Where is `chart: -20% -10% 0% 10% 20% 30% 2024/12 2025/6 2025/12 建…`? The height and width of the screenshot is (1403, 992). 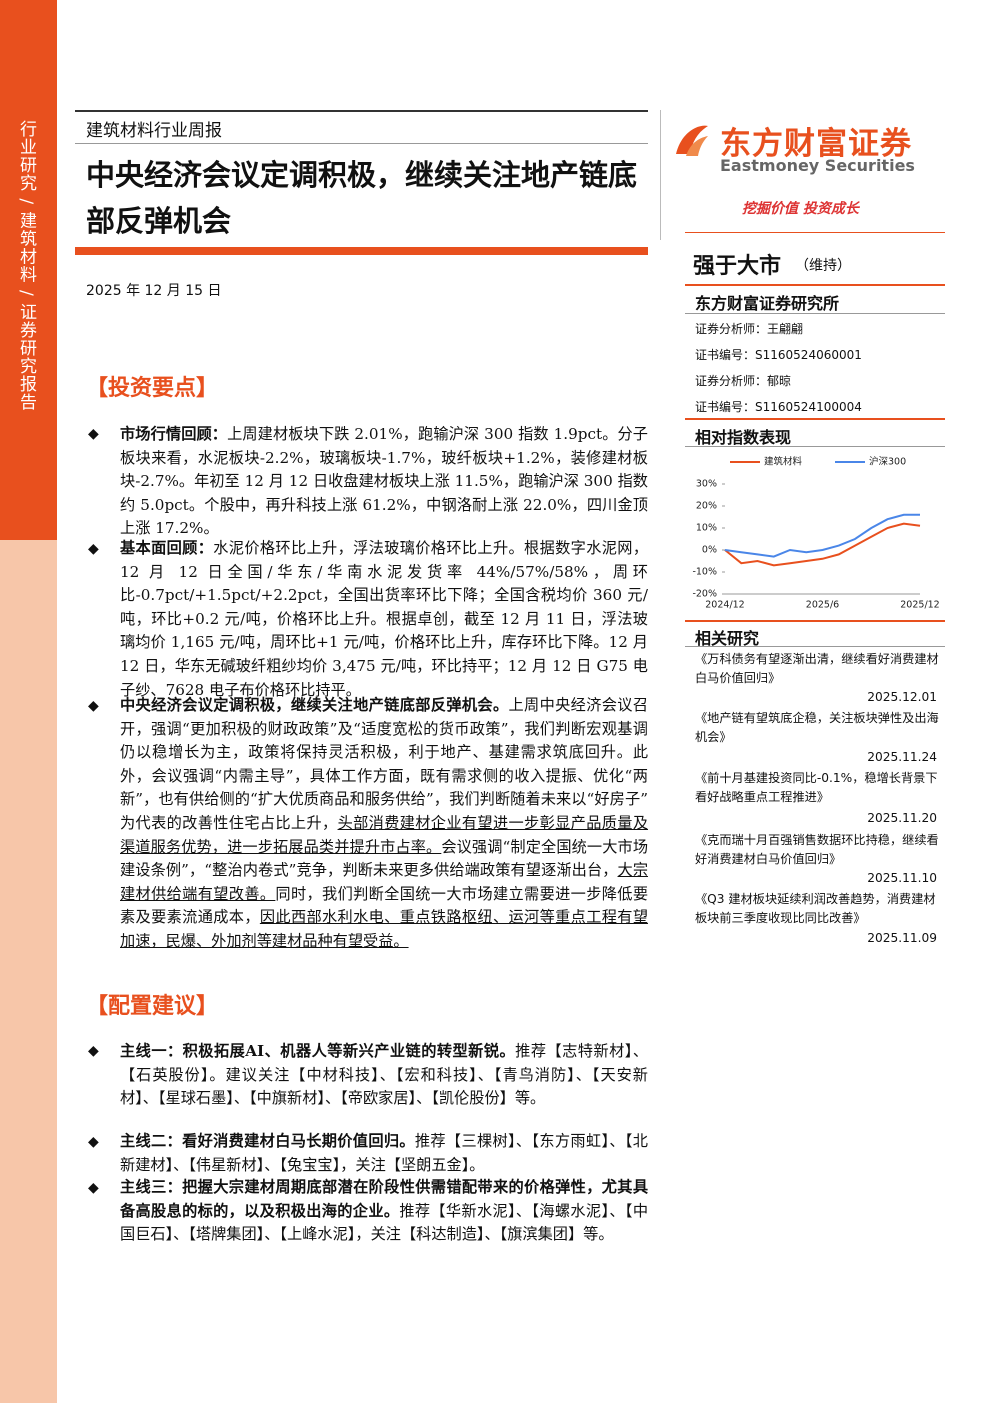
chart: -20% -10% 0% 10% 20% 30% 2024/12 2025/6 2025/12 建… is located at coordinates (815, 533).